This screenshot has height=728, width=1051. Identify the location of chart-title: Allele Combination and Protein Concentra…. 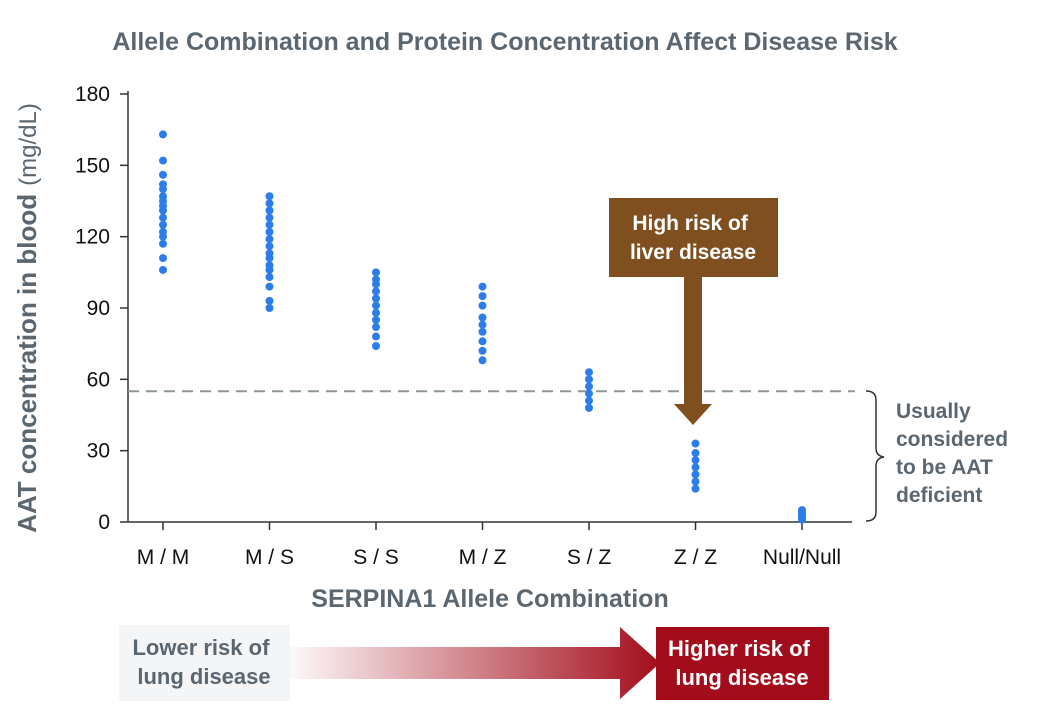
(504, 42).